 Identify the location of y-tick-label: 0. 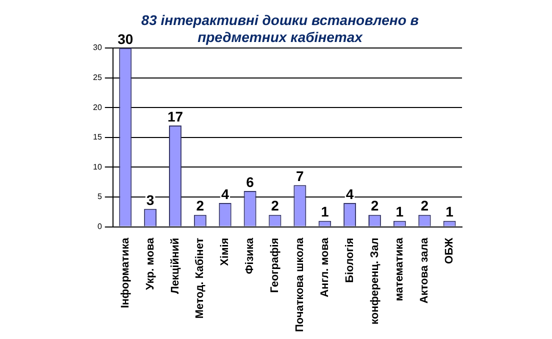
(99, 227).